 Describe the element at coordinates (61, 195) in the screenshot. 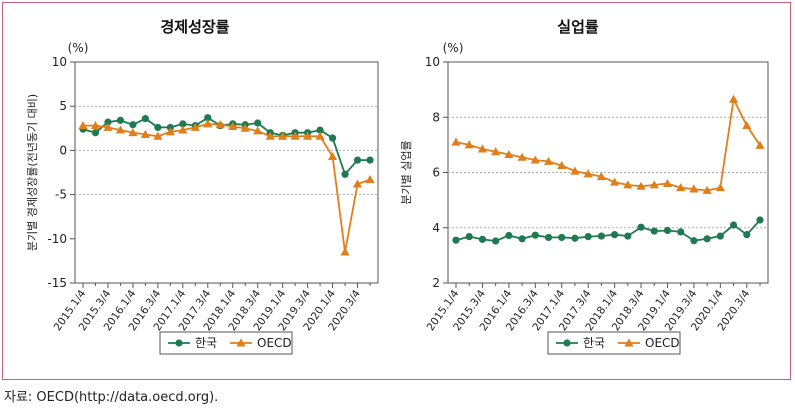

I see `y-tick-label: -5` at that location.